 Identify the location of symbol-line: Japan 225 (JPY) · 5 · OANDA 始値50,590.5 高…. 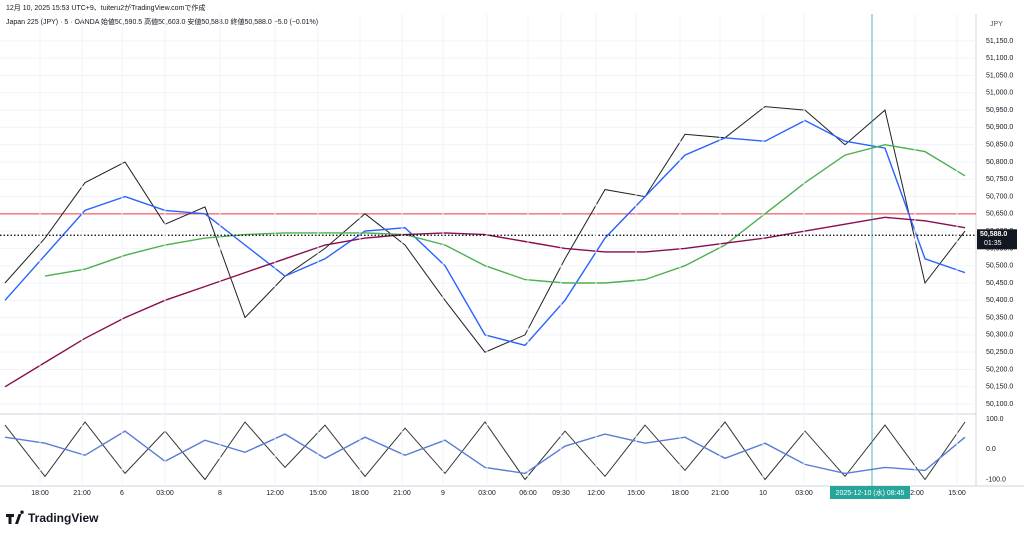
(162, 21).